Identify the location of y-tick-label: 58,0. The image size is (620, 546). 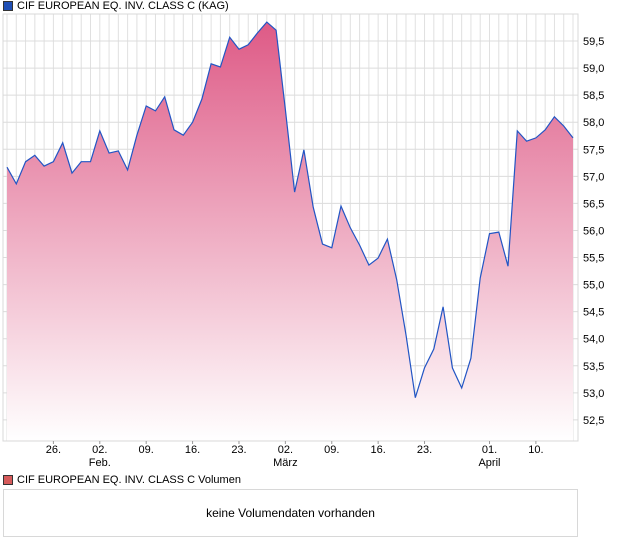
(593, 123).